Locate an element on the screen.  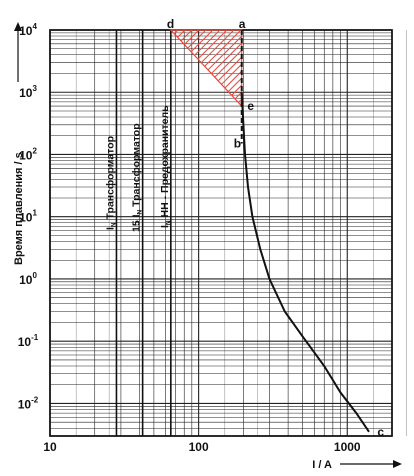
reference-line-label: IN Трансформатор is located at coordinates (110, 183).